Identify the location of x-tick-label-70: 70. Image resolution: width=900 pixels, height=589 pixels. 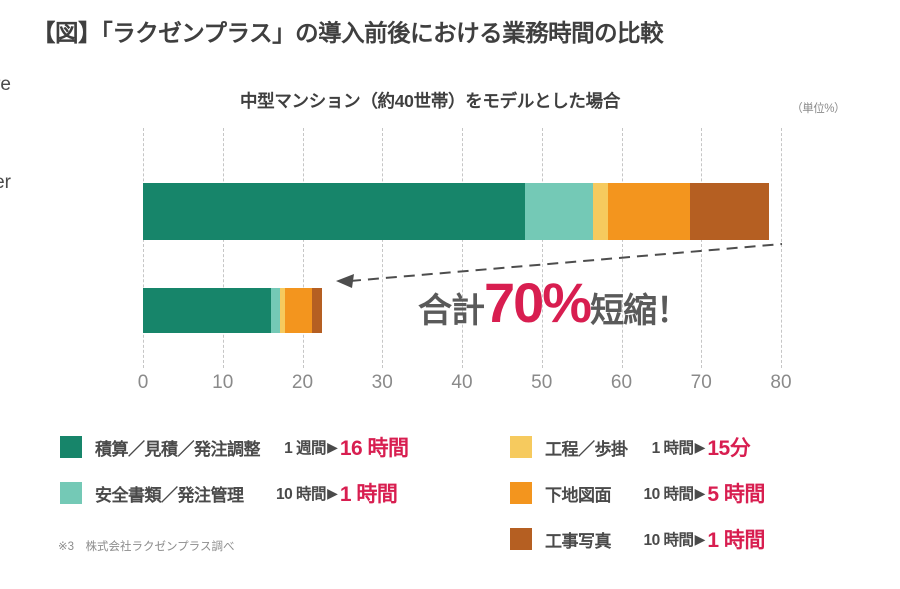
(701, 382).